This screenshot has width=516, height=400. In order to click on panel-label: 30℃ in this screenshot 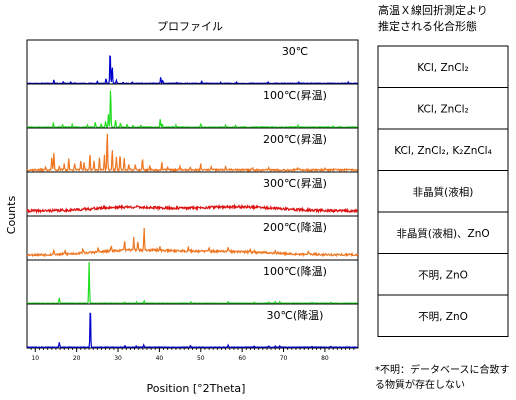, I will do `click(295, 51)`.